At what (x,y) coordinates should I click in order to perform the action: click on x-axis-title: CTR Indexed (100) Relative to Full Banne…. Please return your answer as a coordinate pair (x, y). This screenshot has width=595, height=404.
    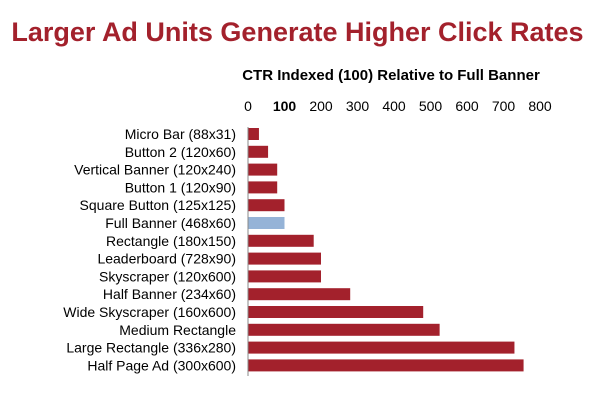
    Looking at the image, I should click on (391, 75).